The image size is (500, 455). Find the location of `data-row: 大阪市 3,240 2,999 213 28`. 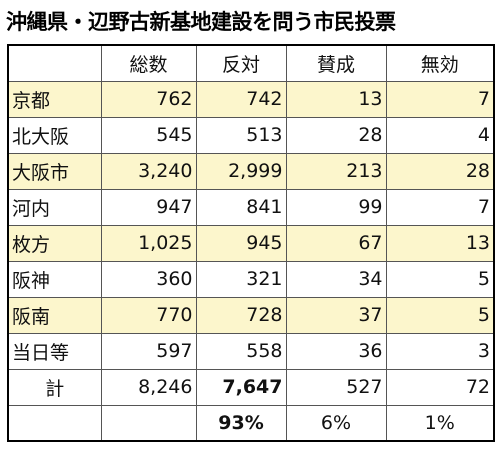

data-row: 大阪市 3,240 2,999 213 28 is located at coordinates (251, 171).